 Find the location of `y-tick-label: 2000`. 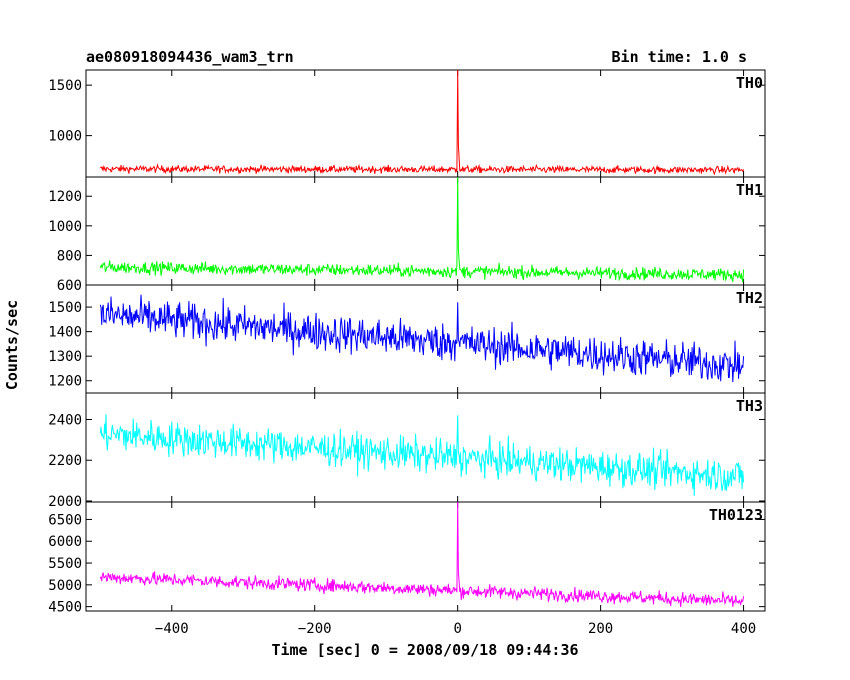

y-tick-label: 2000 is located at coordinates (65, 502).